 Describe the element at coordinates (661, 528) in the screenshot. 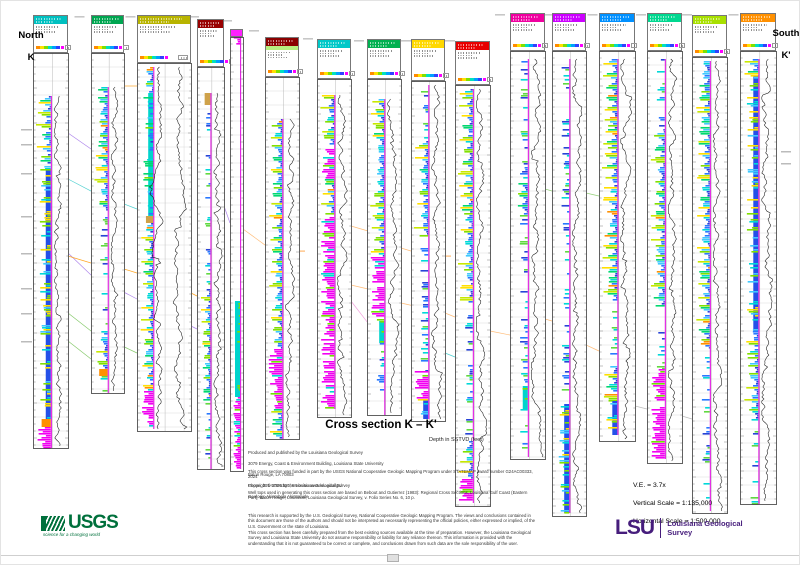

I see `lsu-divider` at that location.